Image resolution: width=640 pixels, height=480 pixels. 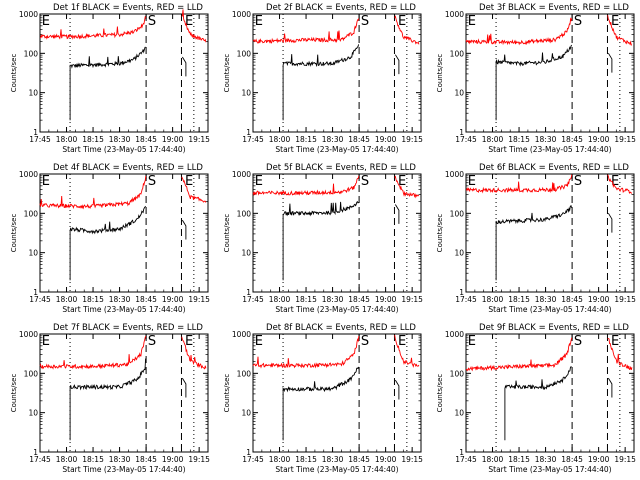 I want to click on panel-title: Det 6f BLACK = Events, RED = LLD, so click(x=554, y=168).